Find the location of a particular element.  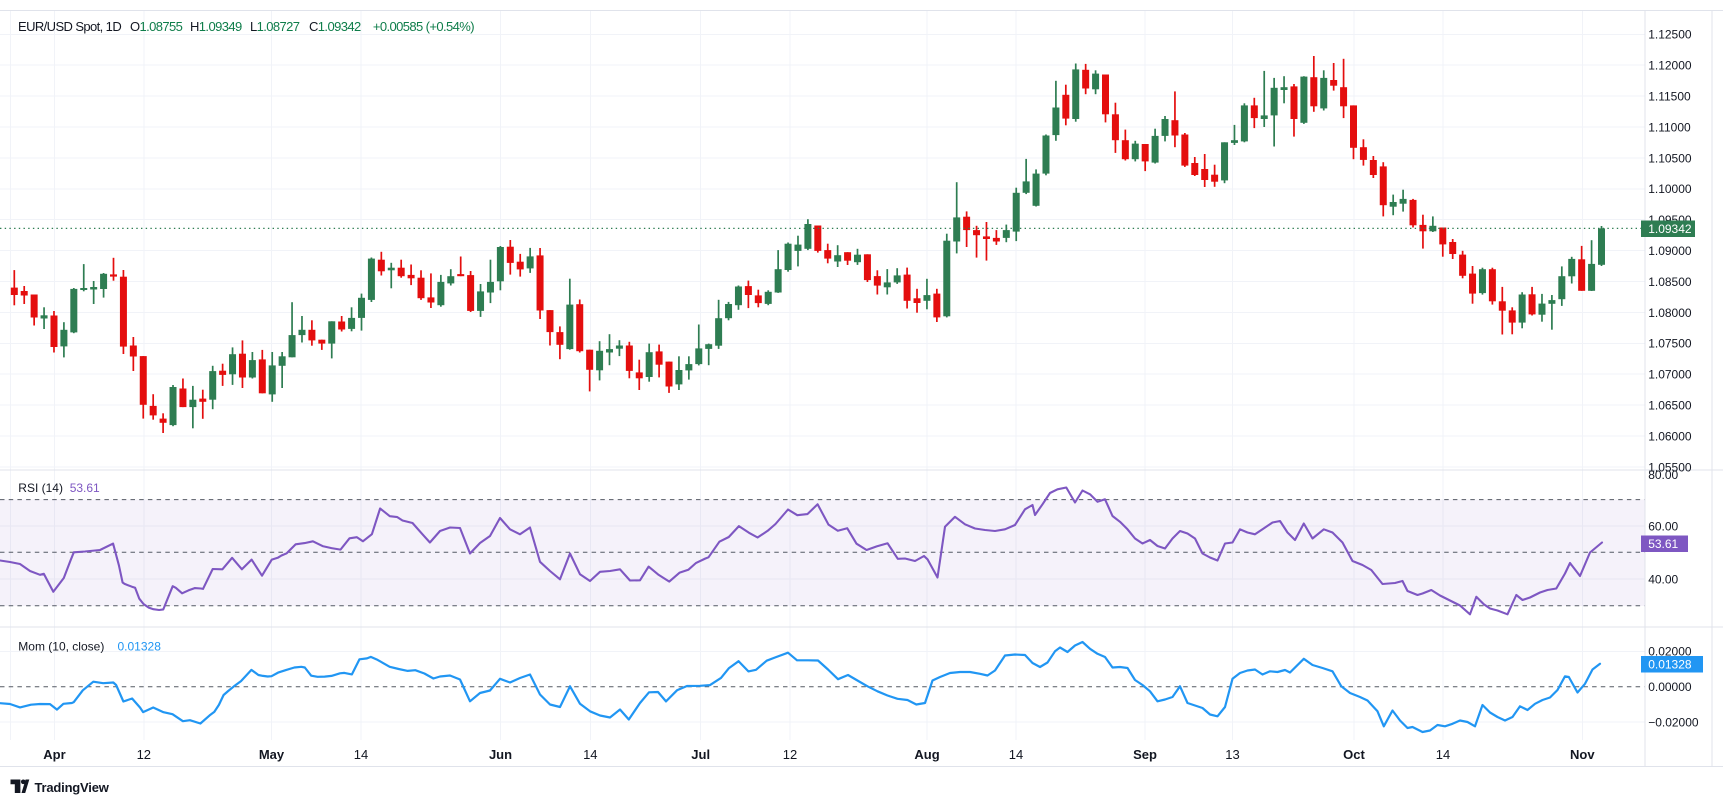

svg-text: 80.00 is located at coordinates (1663, 475).